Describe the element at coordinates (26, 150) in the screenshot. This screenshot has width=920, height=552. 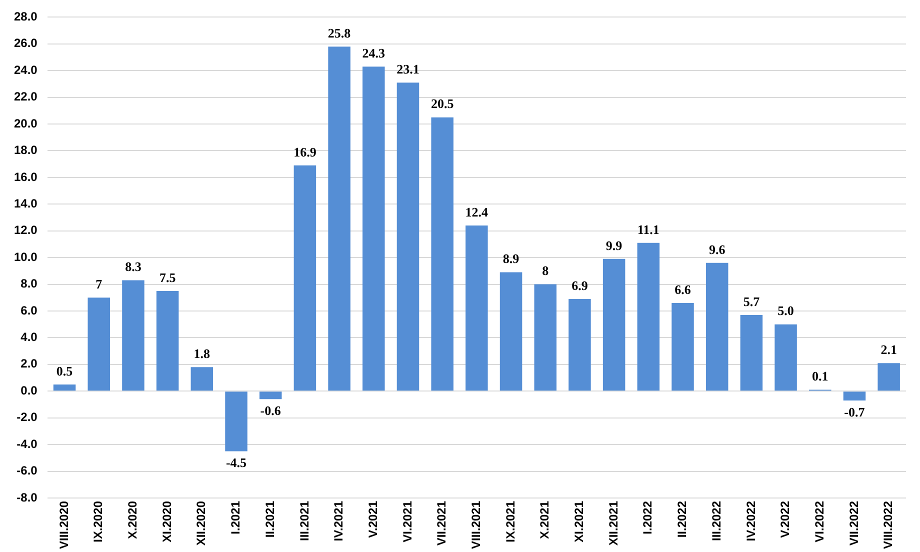
I see `y-tick-label: 18.0` at that location.